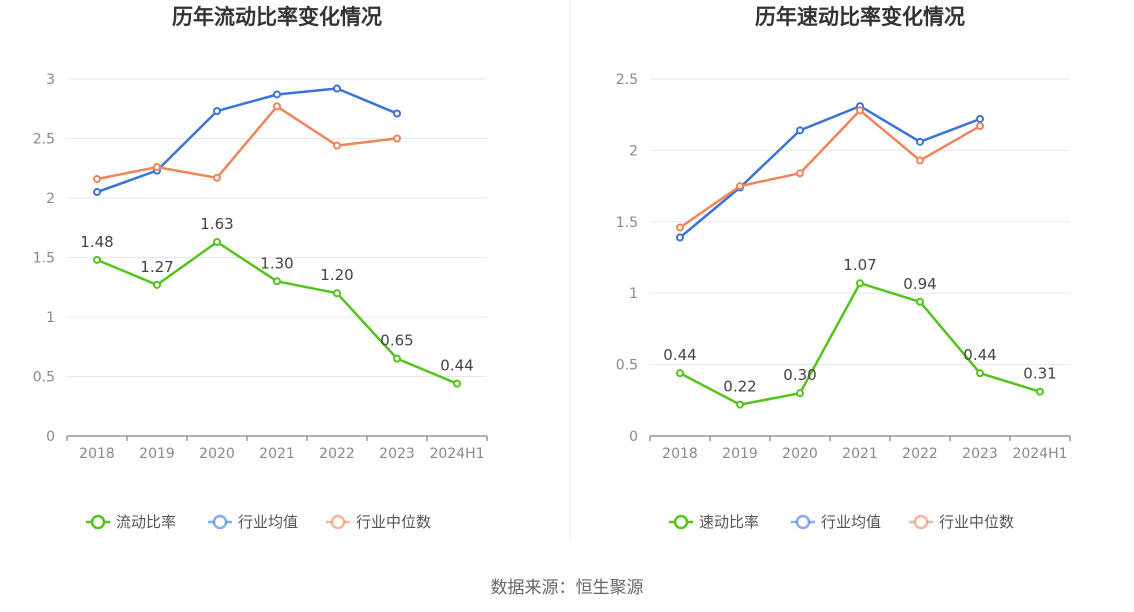  I want to click on data-label: 0.30, so click(799, 375).